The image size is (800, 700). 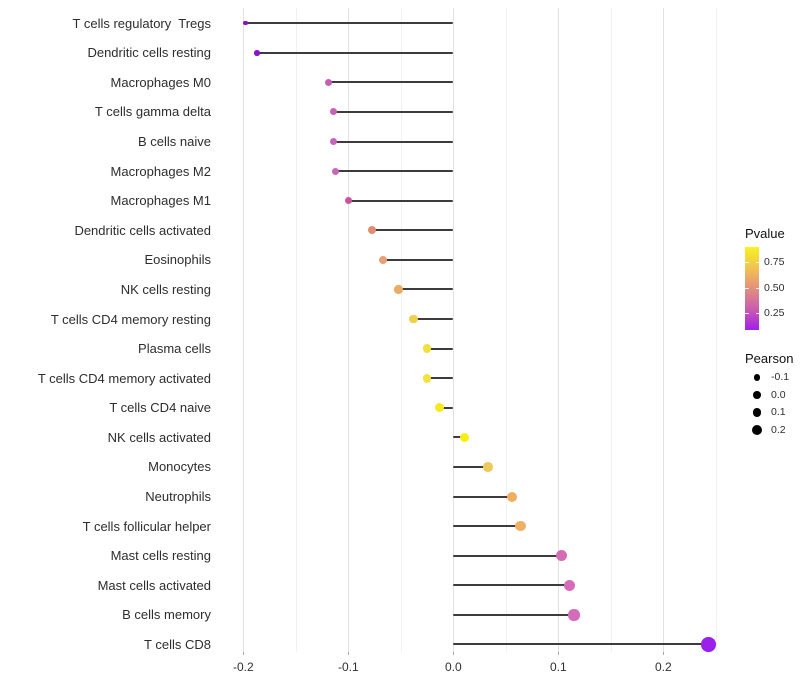 What do you see at coordinates (778, 429) in the screenshot?
I see `pearson-legend-label: 0.2` at bounding box center [778, 429].